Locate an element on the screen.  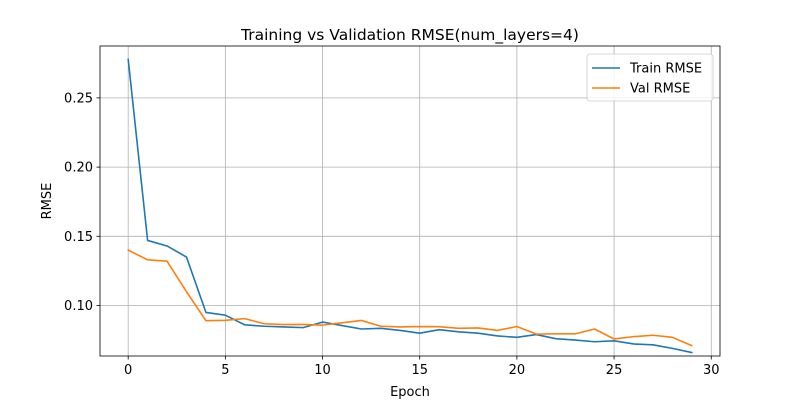
legend-label: Val RMSE is located at coordinates (660, 89).